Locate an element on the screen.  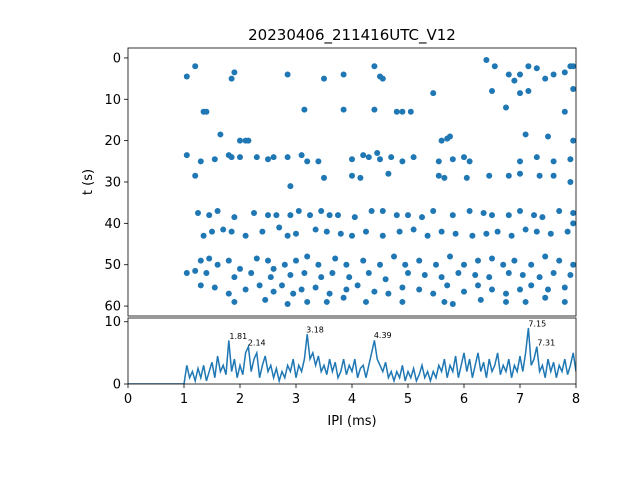
x-tick-label: 8 is located at coordinates (576, 399).